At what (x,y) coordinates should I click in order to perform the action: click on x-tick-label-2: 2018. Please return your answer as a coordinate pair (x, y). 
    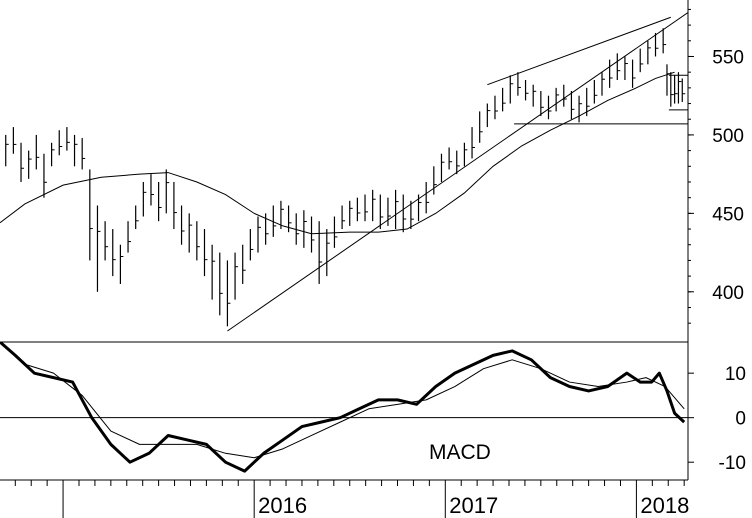
    Looking at the image, I should click on (664, 505).